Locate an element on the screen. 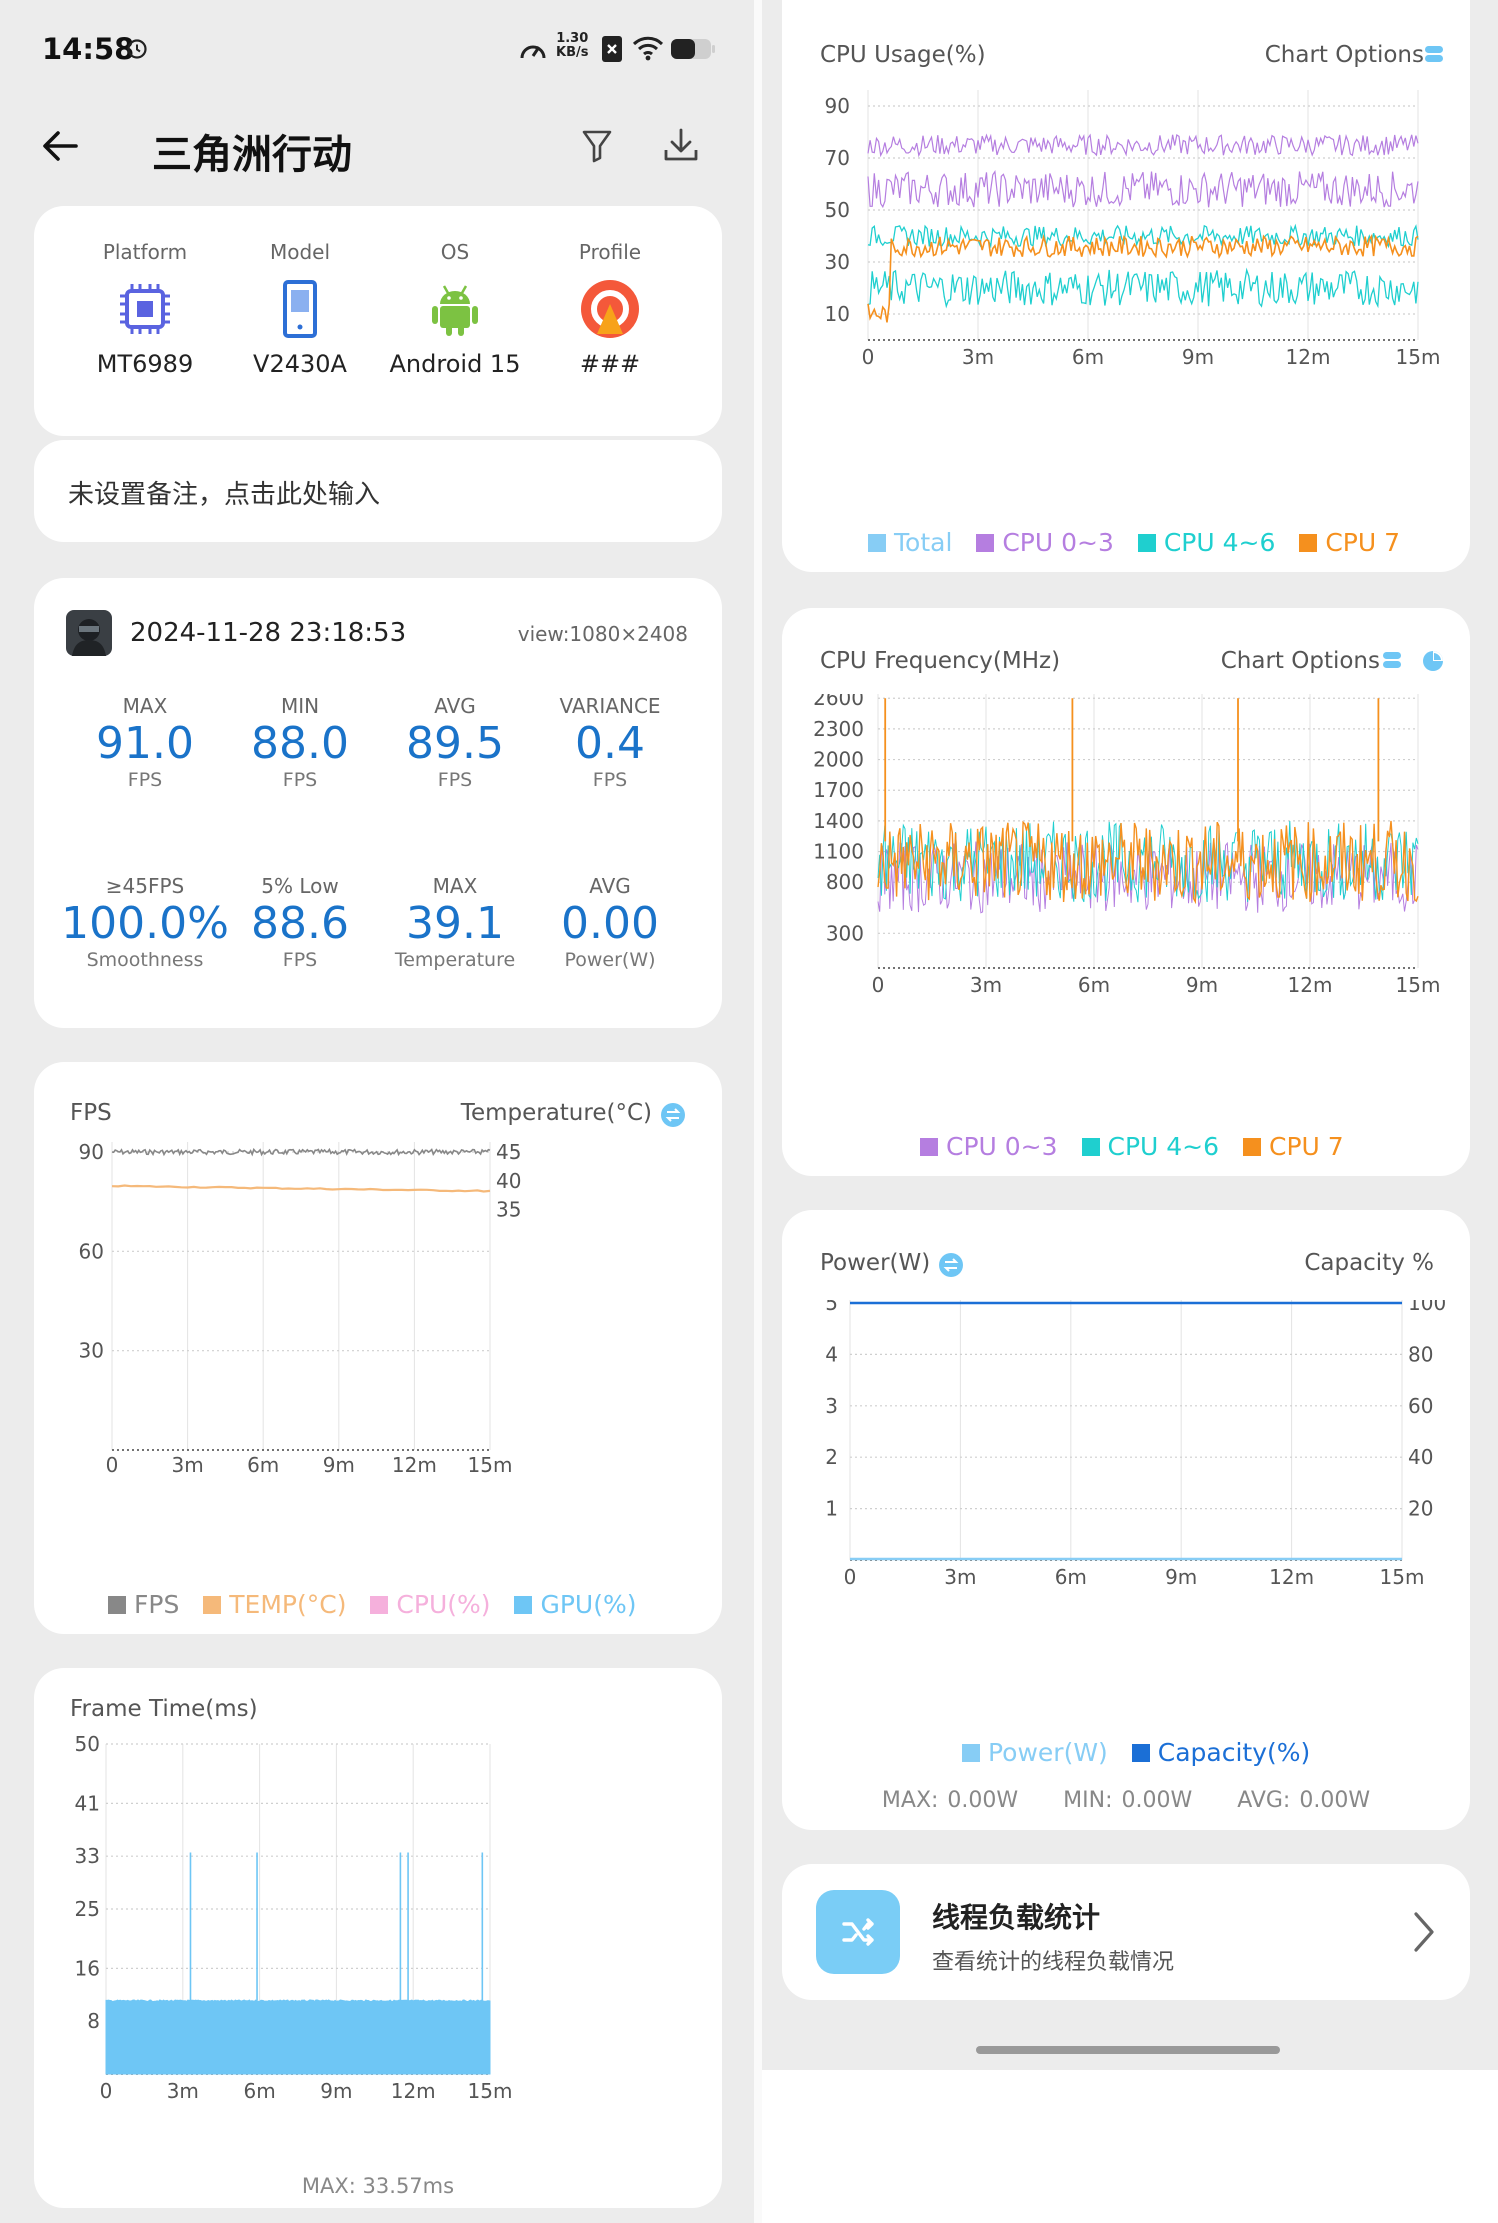  cpu-usage-options: Chart Options is located at coordinates (1344, 55).